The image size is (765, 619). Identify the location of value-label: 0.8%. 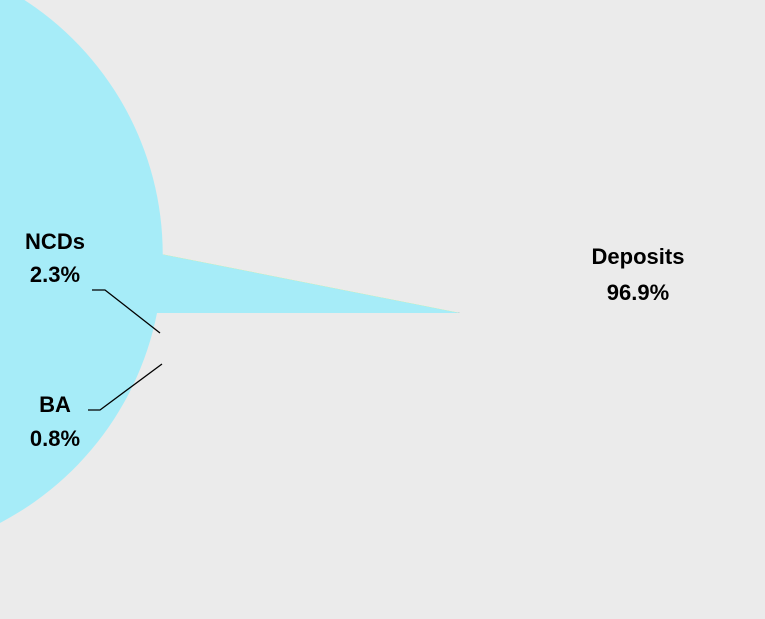
(55, 438).